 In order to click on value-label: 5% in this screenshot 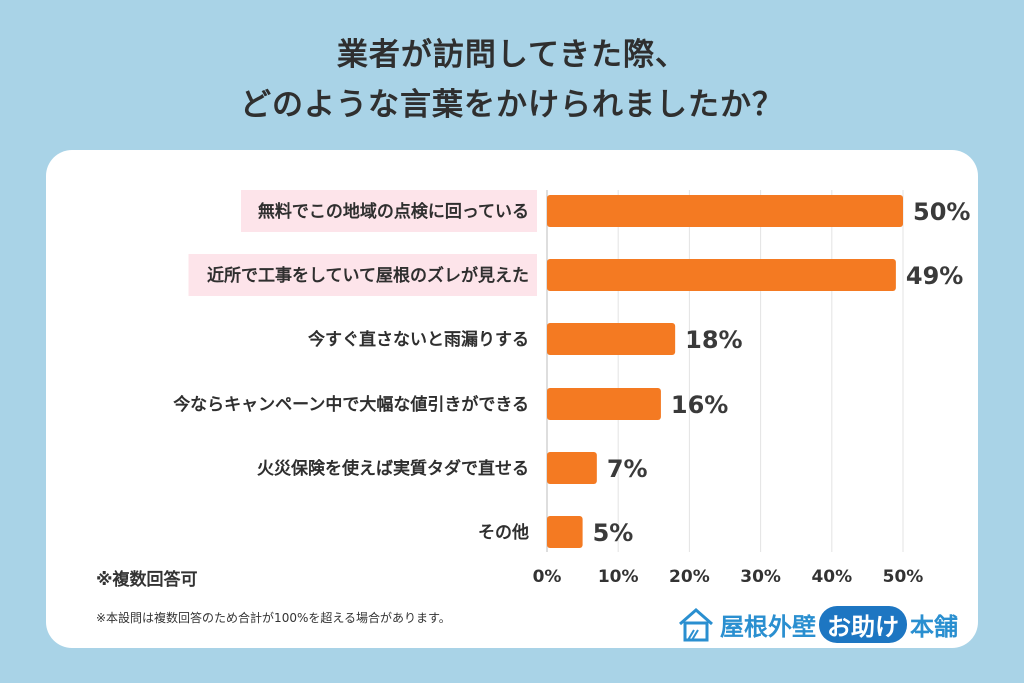, I will do `click(613, 533)`.